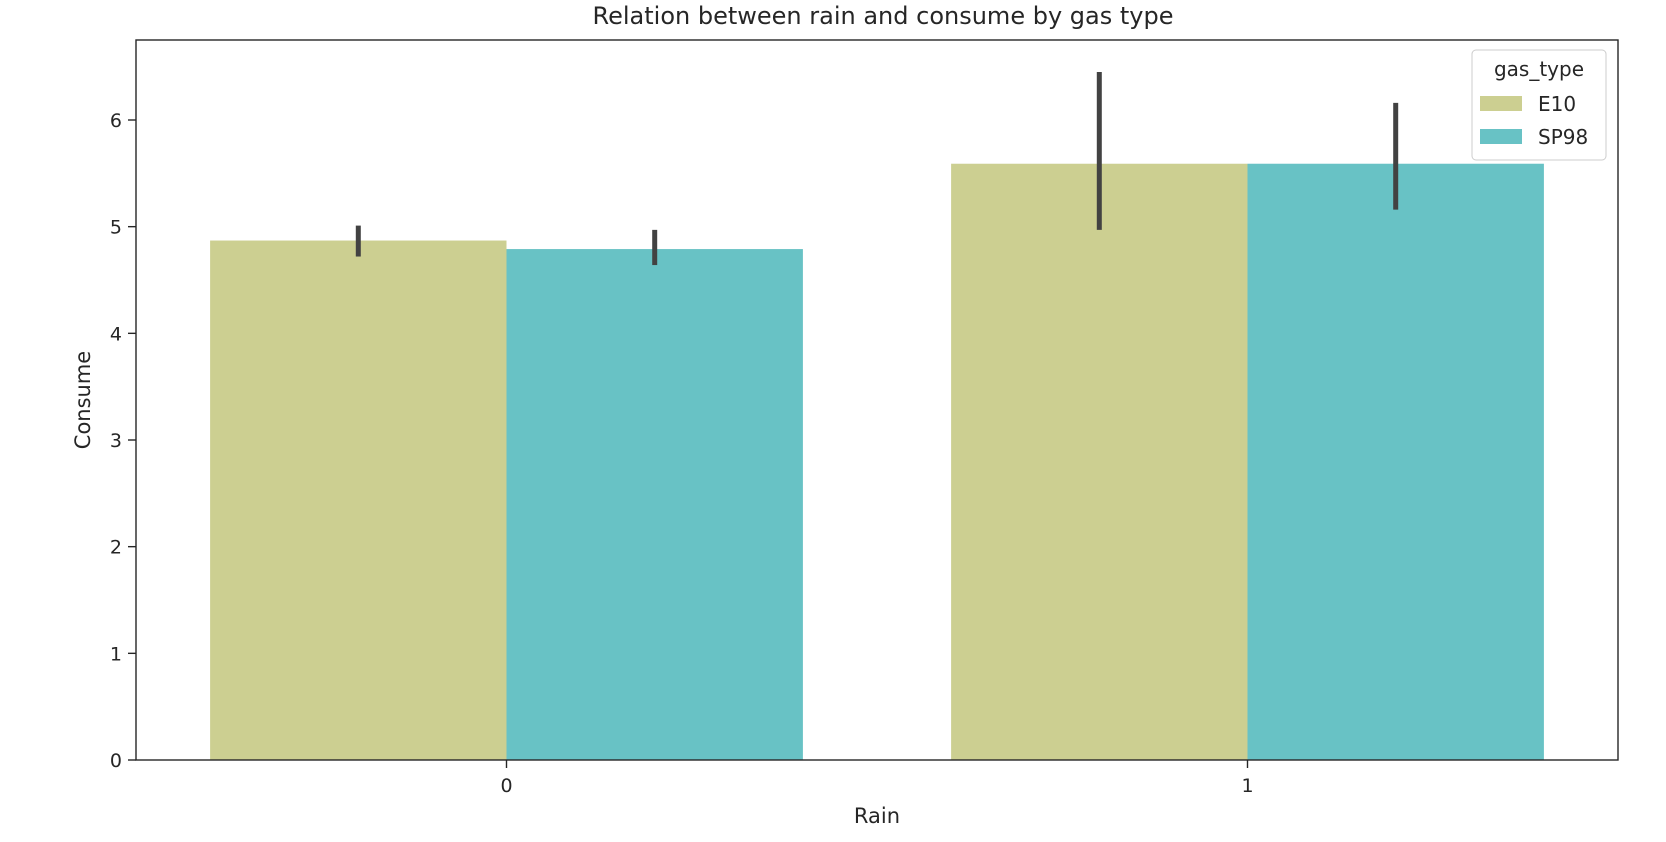  What do you see at coordinates (123, 441) in the screenshot?
I see `y-axis: 0 1 2 3 4 5 6` at bounding box center [123, 441].